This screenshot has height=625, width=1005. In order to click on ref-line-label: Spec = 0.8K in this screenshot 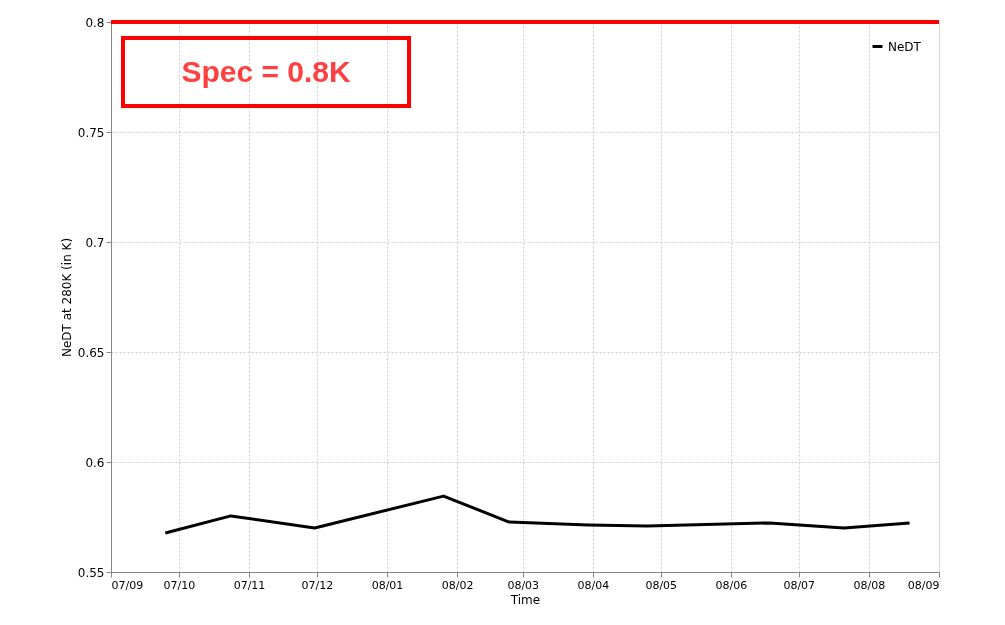, I will do `click(266, 71)`.